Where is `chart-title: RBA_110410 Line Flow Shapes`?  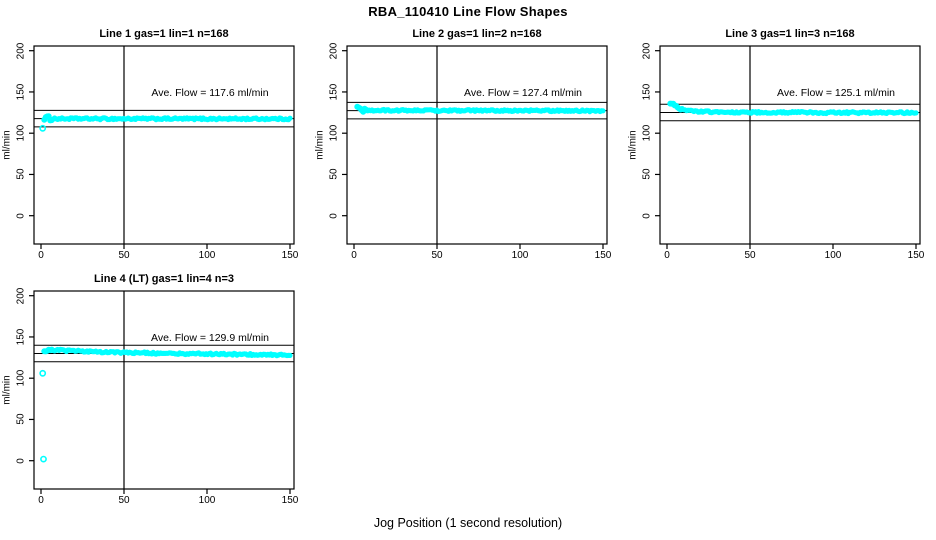 chart-title: RBA_110410 Line Flow Shapes is located at coordinates (468, 11).